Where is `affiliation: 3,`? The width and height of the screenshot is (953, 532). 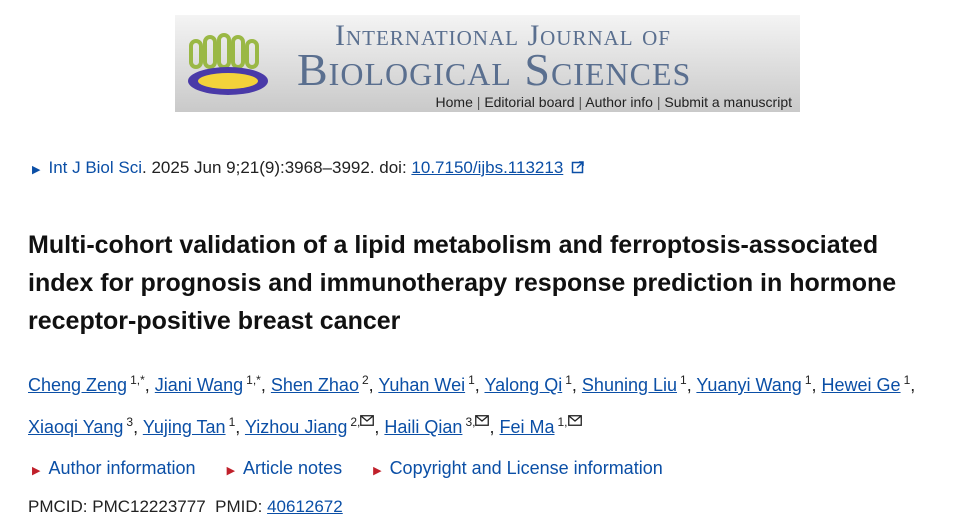
affiliation: 3, is located at coordinates (477, 422).